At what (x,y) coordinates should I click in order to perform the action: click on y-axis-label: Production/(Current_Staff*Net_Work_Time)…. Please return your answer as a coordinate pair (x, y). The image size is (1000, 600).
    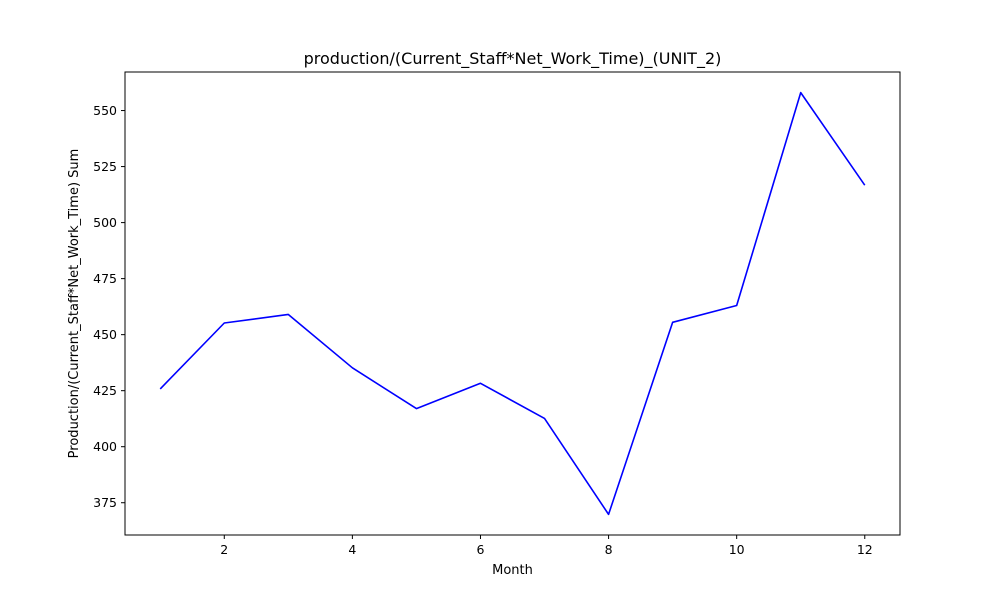
    Looking at the image, I should click on (74, 304).